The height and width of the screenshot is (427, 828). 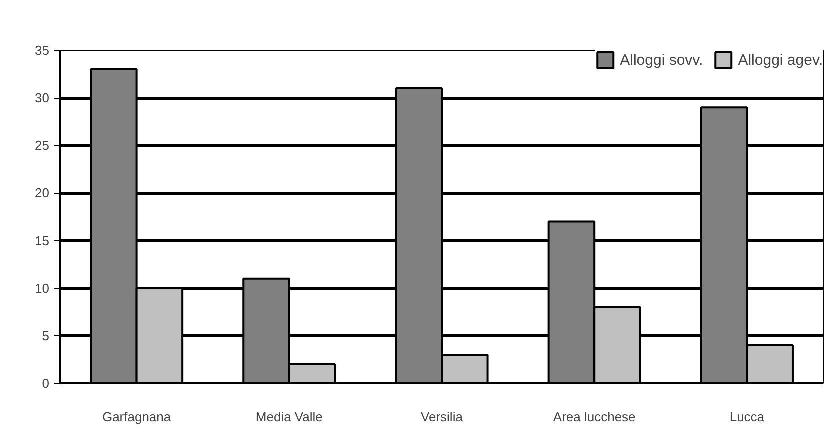 I want to click on y-tick-label: 30, so click(x=42, y=98).